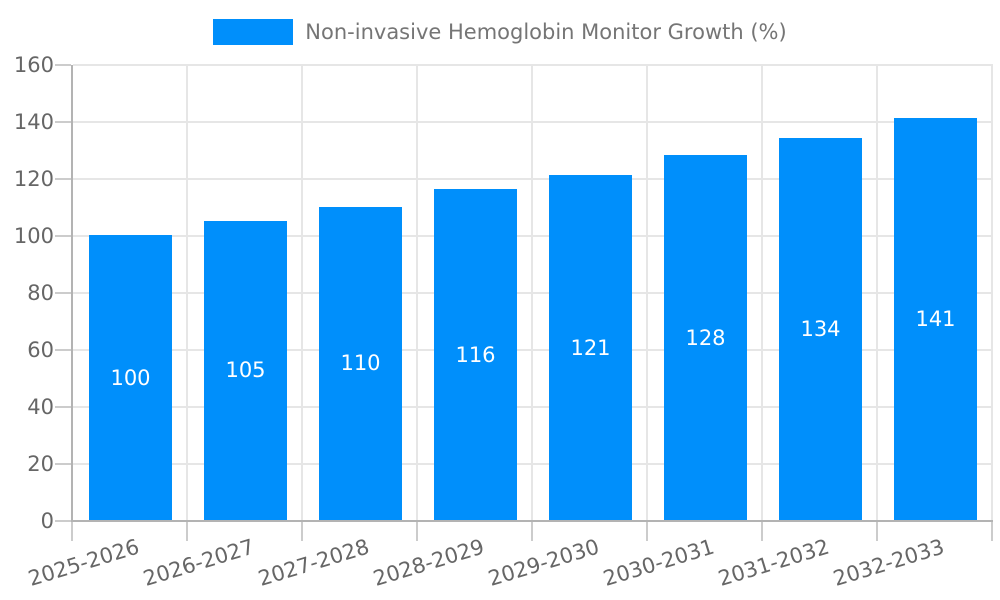 This screenshot has height=600, width=1000. I want to click on bar-value-label: 128, so click(705, 337).